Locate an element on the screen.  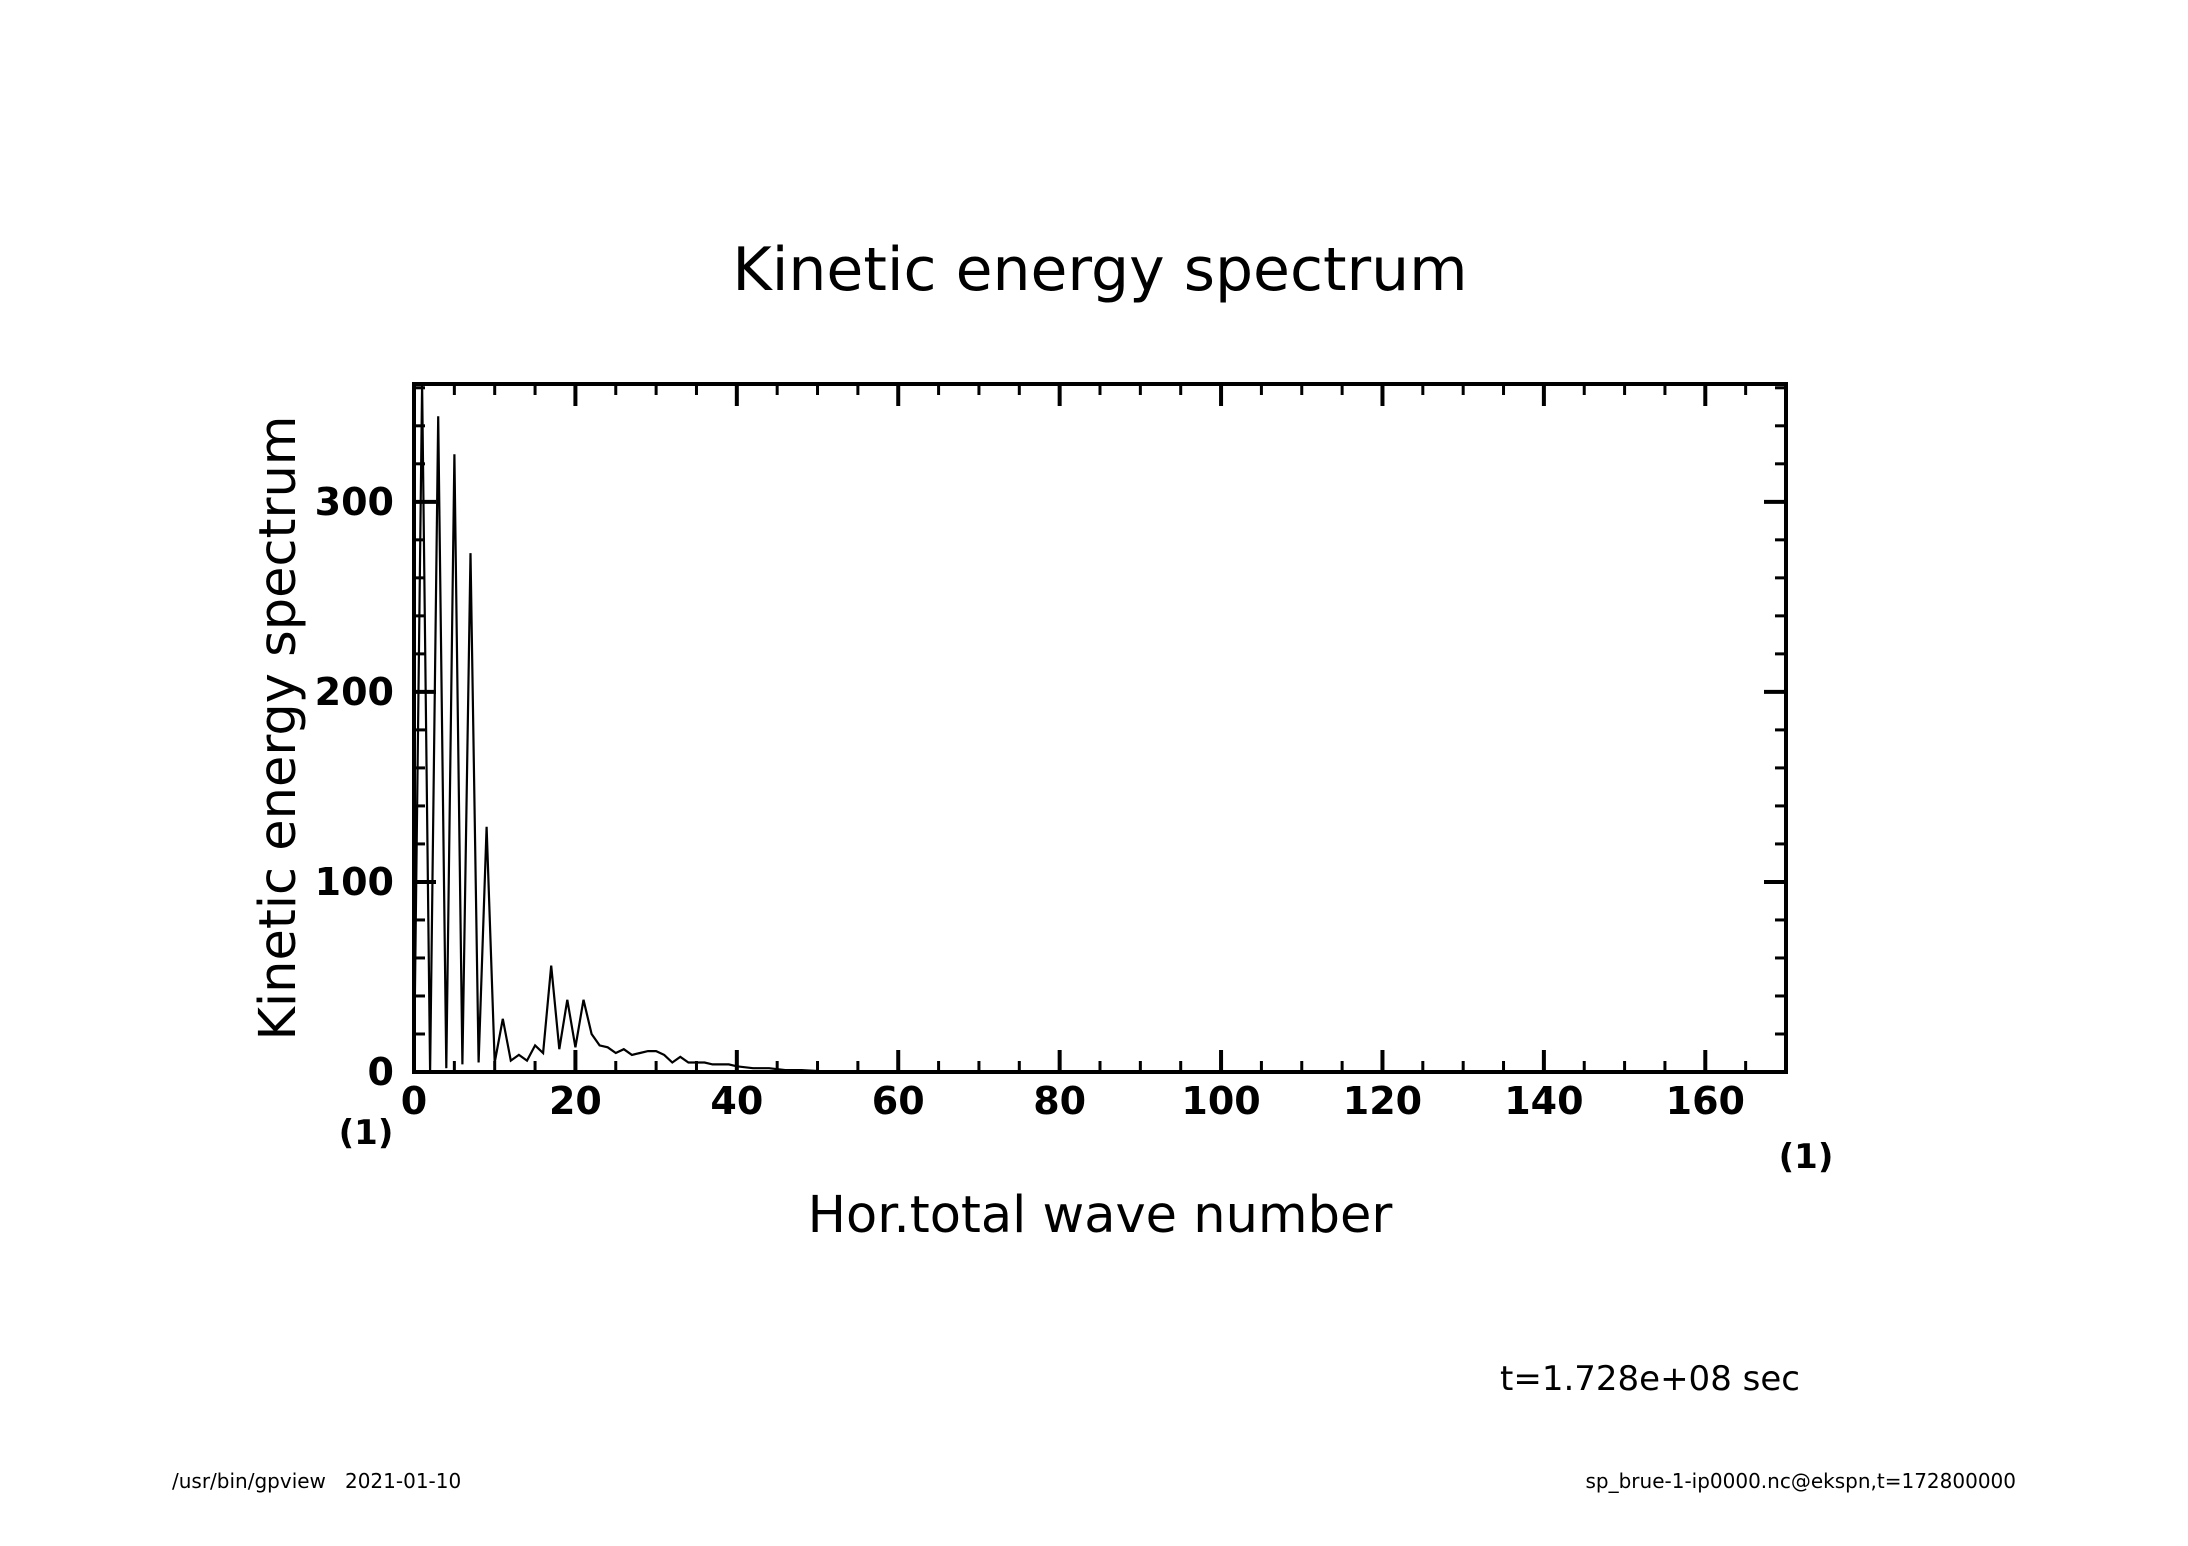
x-tick-label: 140 is located at coordinates (1543, 1101).